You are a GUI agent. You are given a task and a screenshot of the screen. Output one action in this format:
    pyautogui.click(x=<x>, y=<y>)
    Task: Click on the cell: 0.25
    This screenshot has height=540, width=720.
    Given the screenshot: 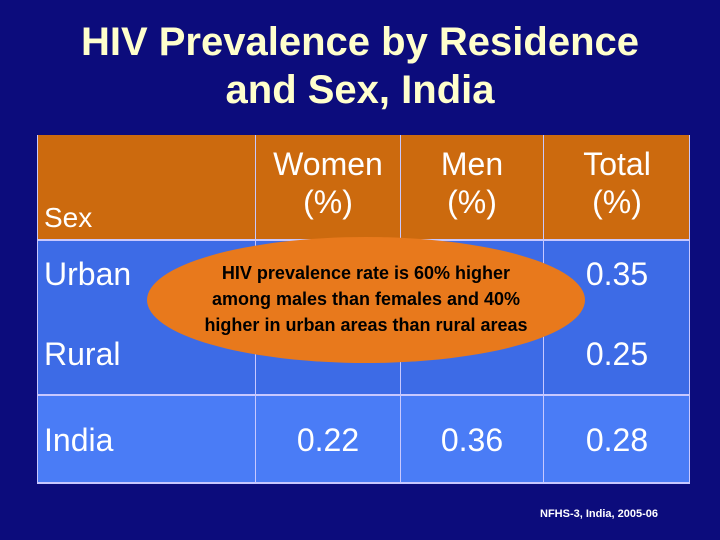 What is the action you would take?
    pyautogui.click(x=617, y=354)
    